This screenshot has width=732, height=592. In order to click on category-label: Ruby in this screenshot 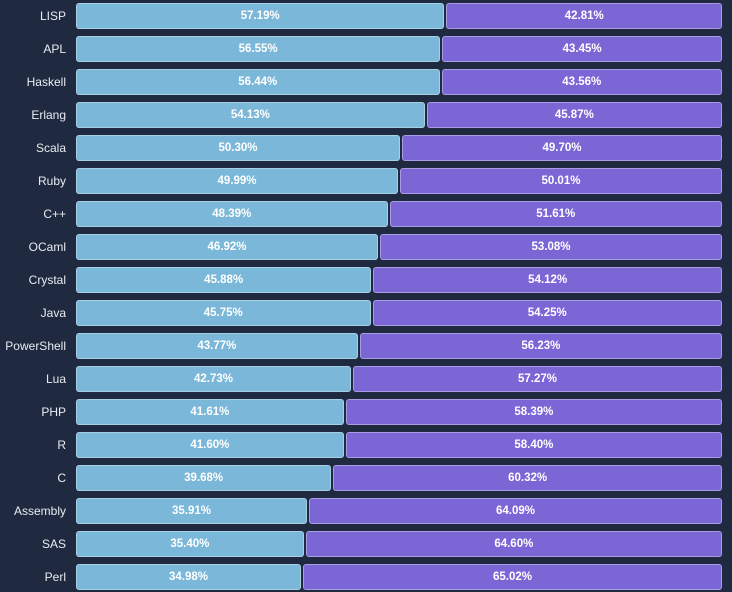, I will do `click(51, 181)`.